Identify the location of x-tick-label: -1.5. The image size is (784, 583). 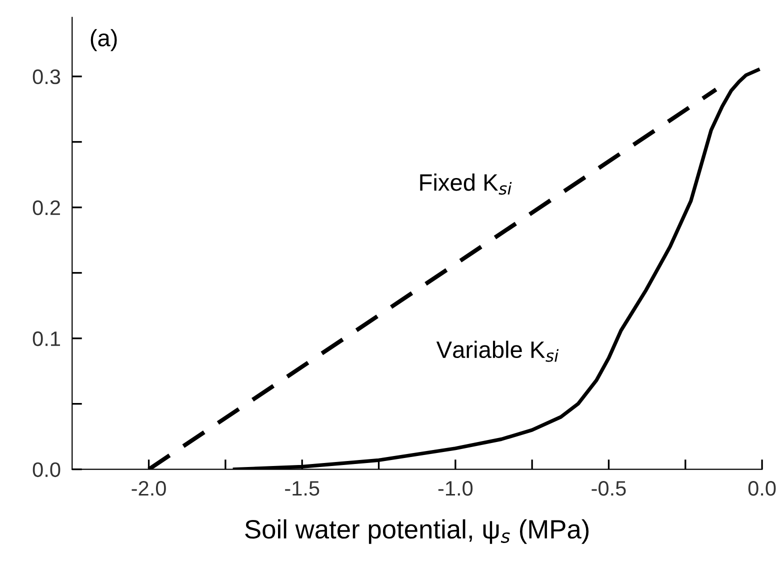
(302, 488).